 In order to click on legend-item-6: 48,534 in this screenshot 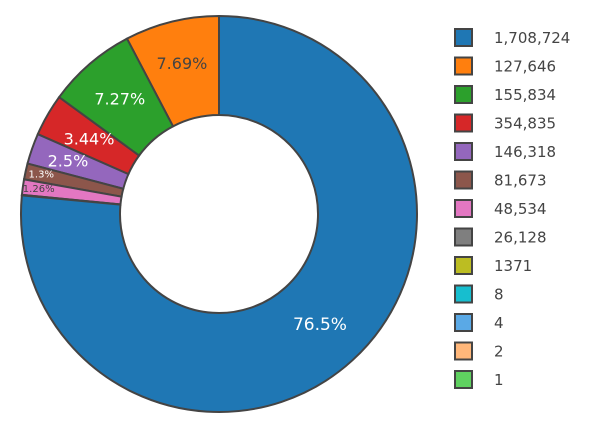, I will do `click(500, 208)`.